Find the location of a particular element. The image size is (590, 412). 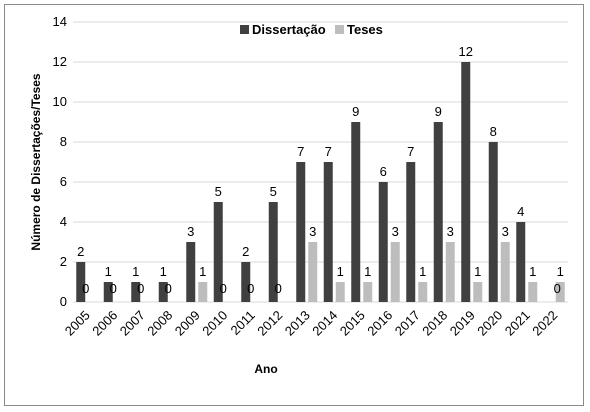

data-label-teses-2021: 1 is located at coordinates (532, 271).